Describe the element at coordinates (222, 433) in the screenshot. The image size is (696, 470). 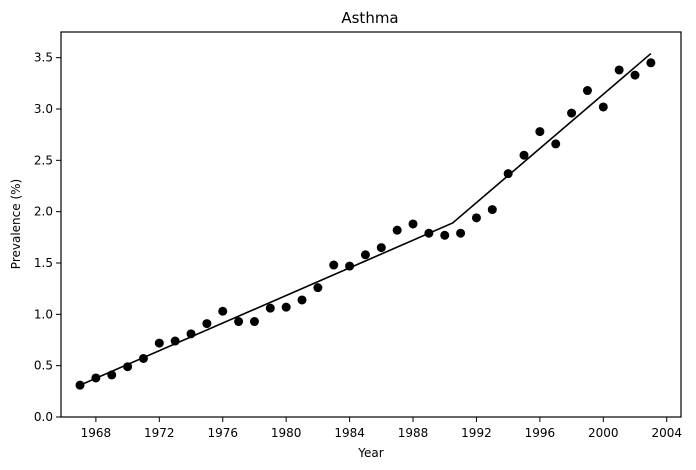
I see `x-tick-label: 1976` at that location.